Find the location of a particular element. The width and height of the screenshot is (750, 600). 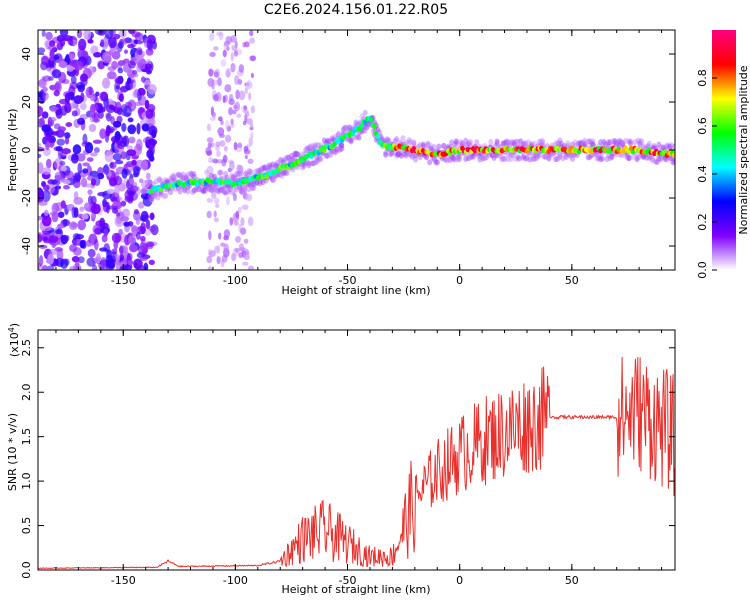

colorbar-tick-label: 0.2 is located at coordinates (702, 222).